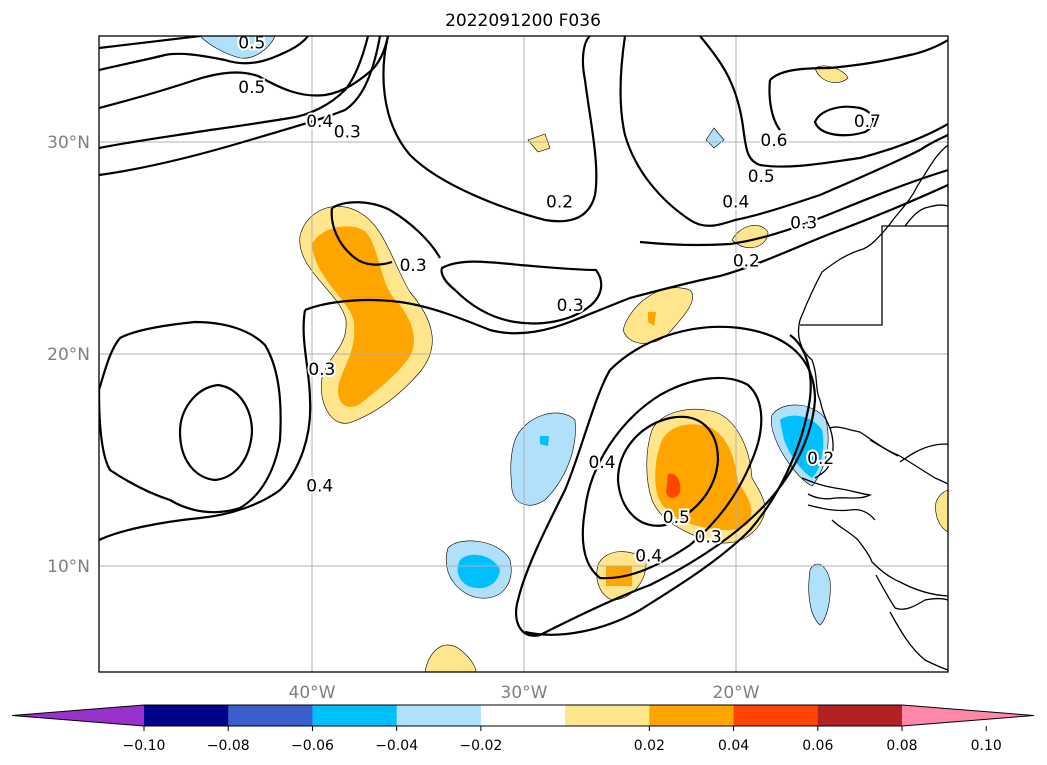  Describe the element at coordinates (968, 715) in the screenshot. I see `colorbar-extend-high` at that location.